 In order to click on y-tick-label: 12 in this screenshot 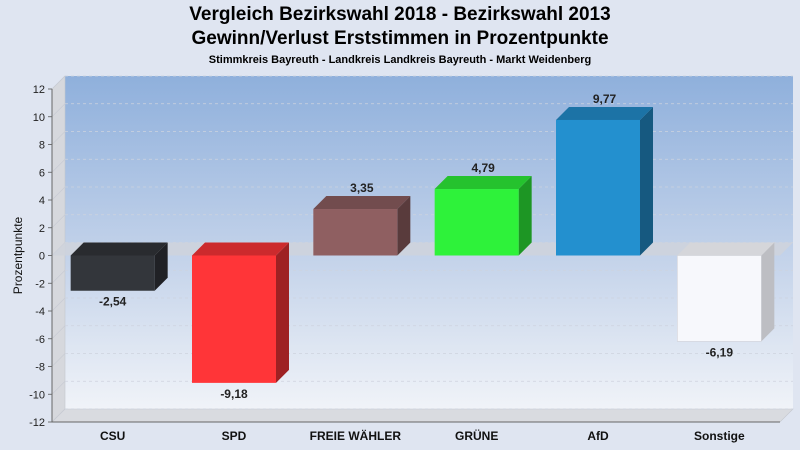, I will do `click(39, 90)`.